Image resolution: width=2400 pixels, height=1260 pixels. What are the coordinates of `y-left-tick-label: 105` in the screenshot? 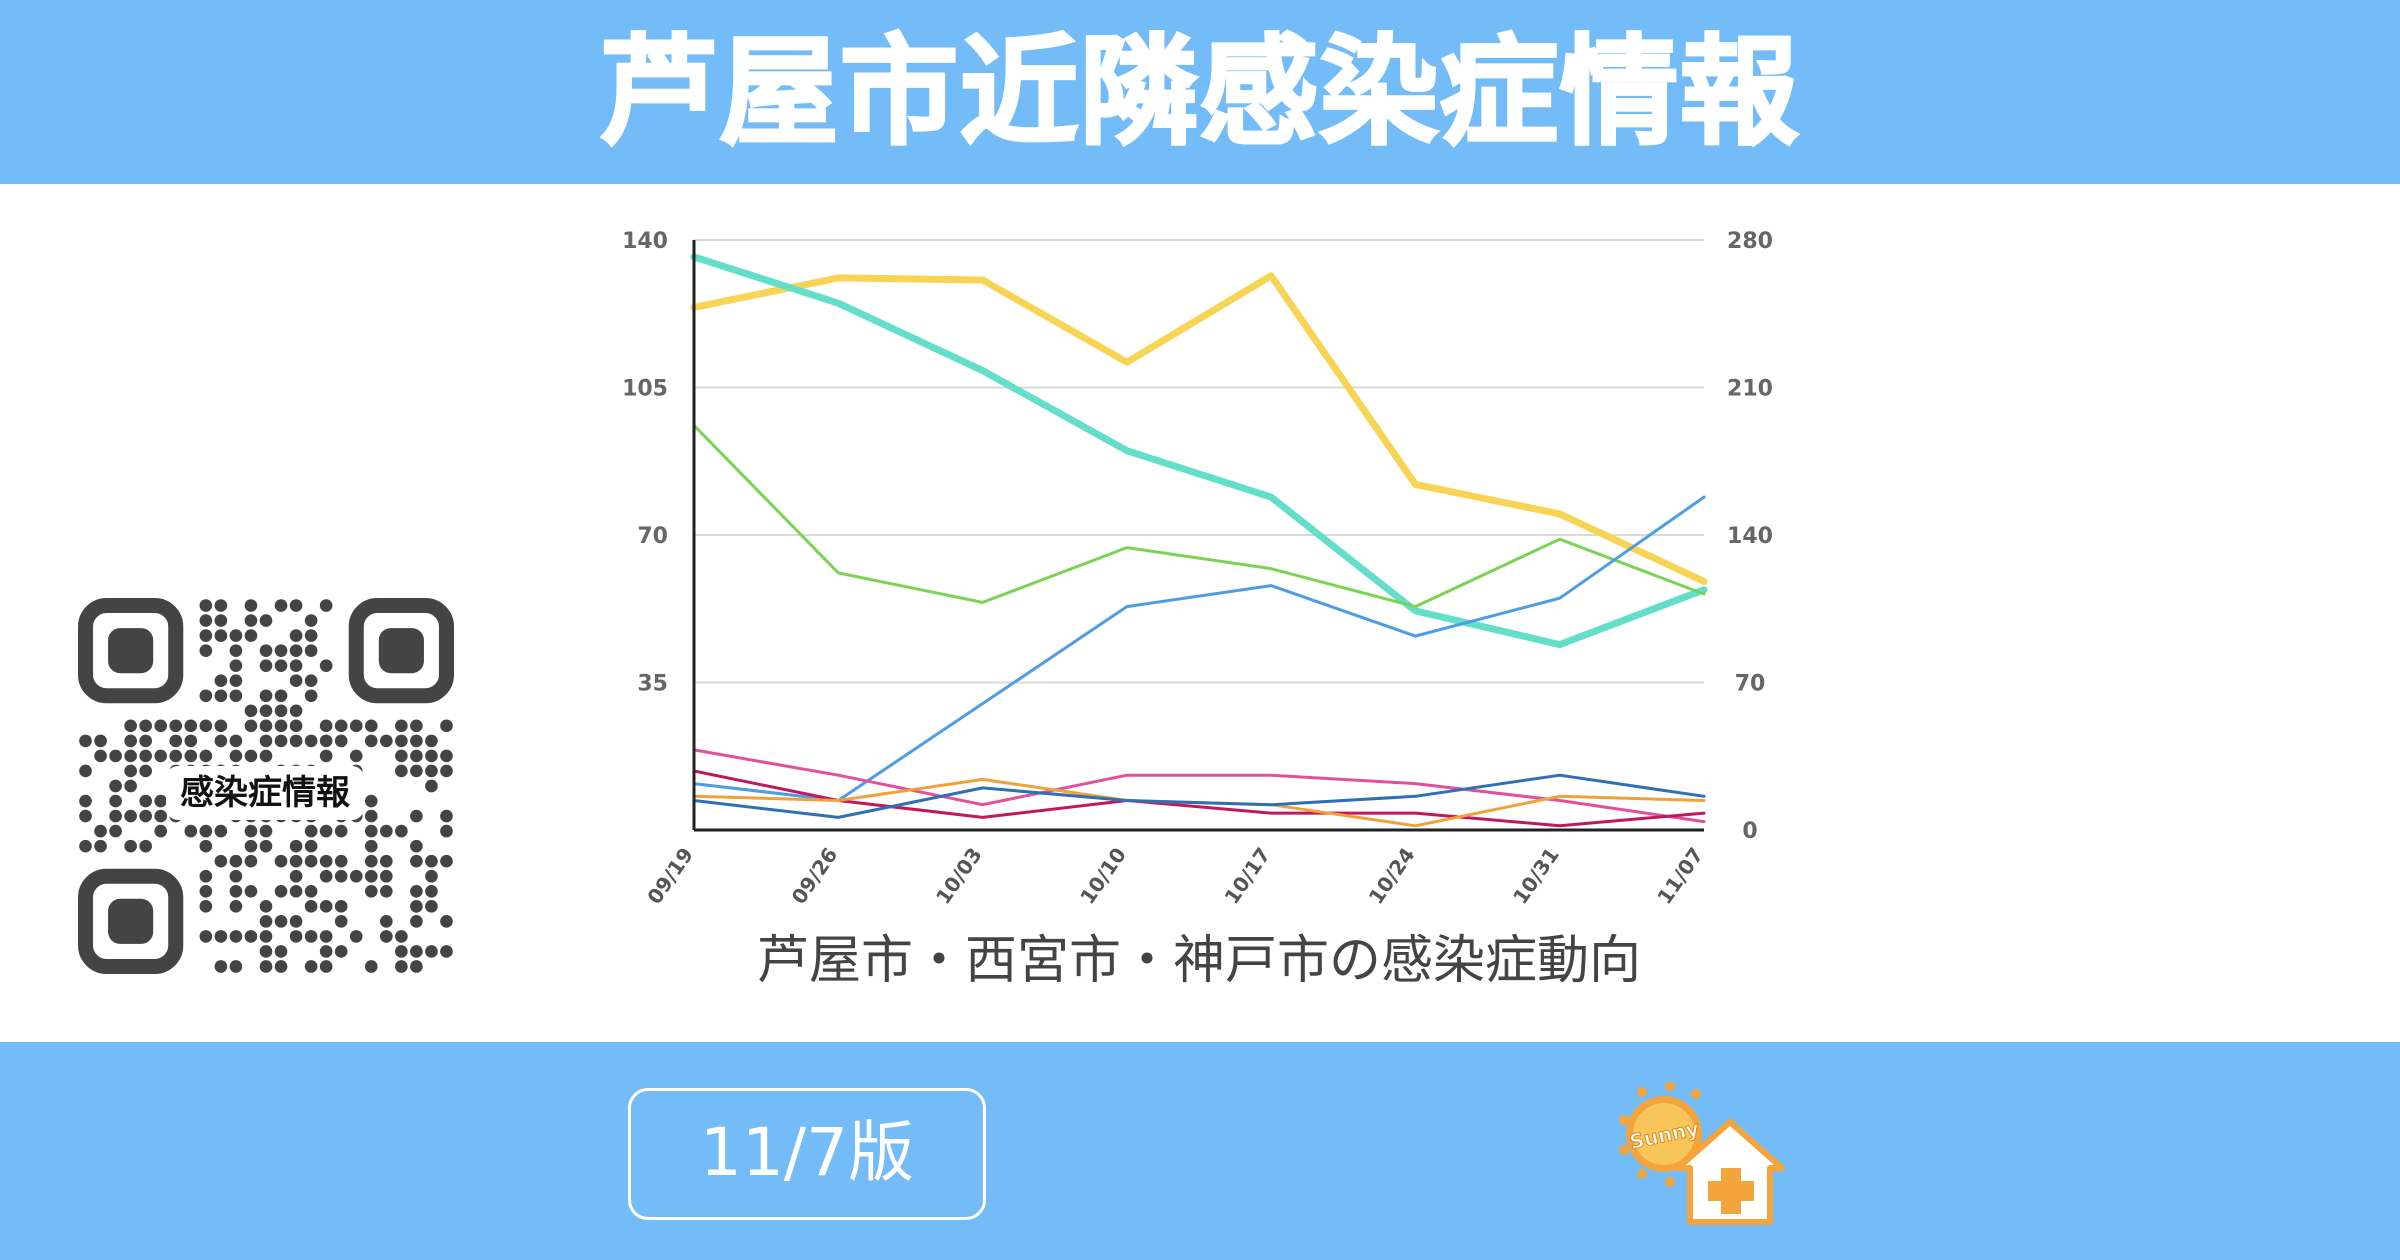 It's located at (645, 389).